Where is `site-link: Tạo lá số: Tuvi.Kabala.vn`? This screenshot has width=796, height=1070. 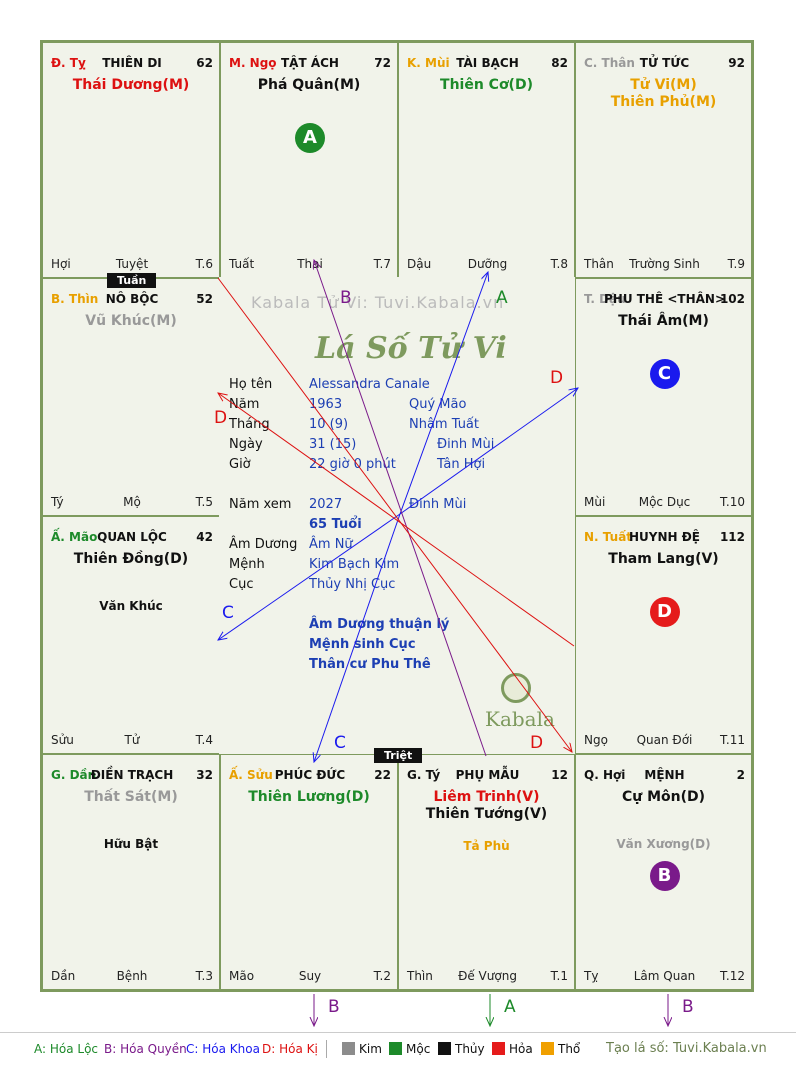
site-link: Tạo lá số: Tuvi.Kabala.vn is located at coordinates (686, 1048).